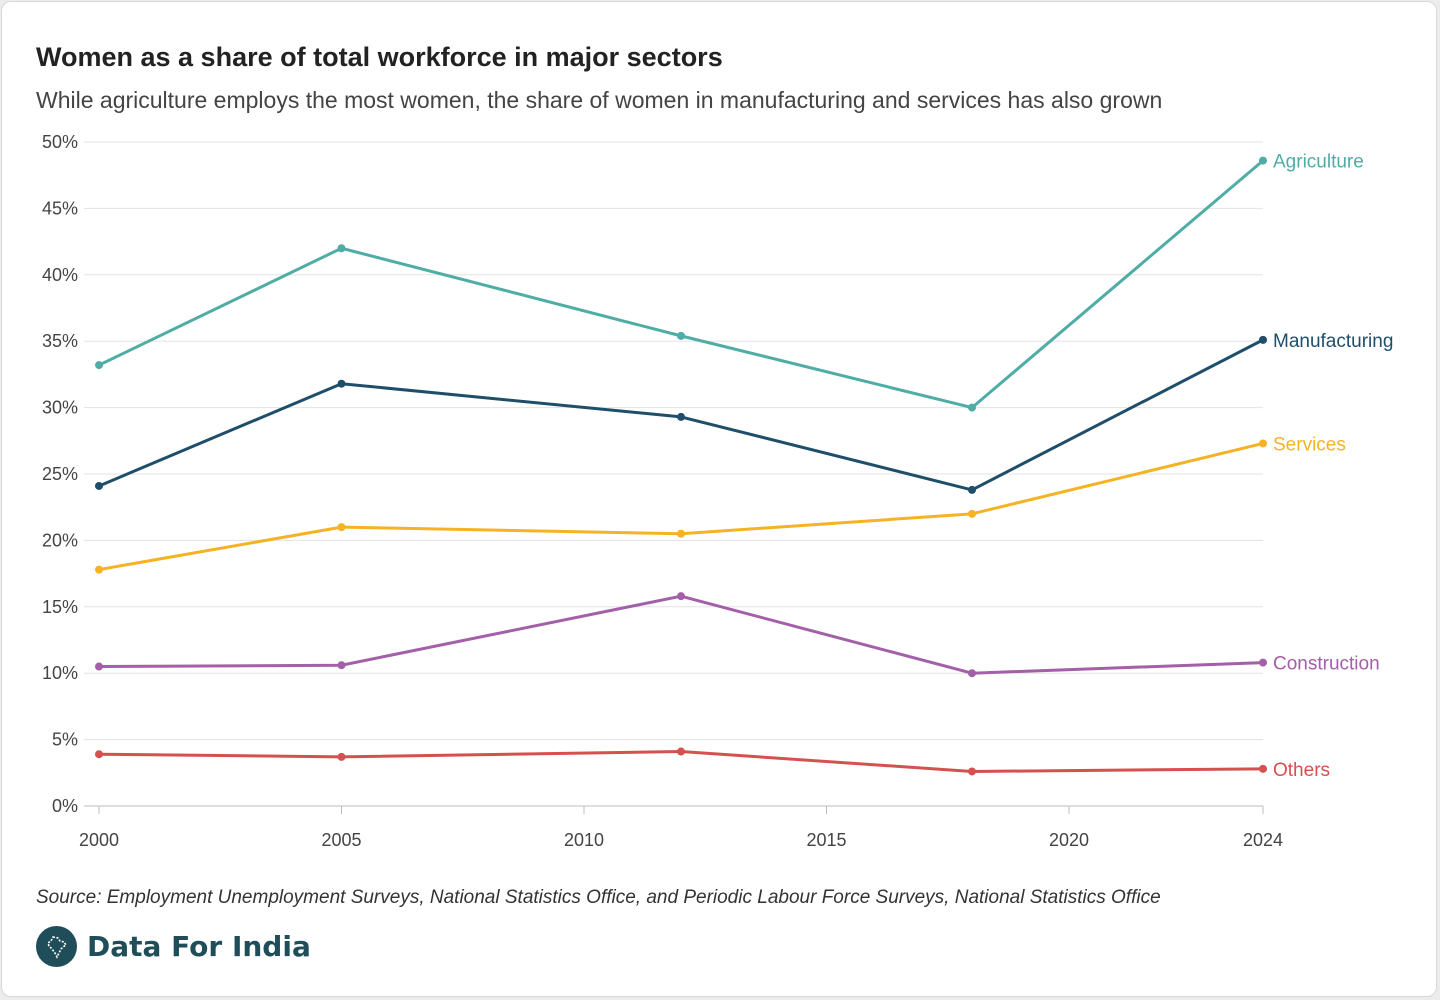 The height and width of the screenshot is (1000, 1440). Describe the element at coordinates (1069, 840) in the screenshot. I see `x-tick-label: 2020` at that location.